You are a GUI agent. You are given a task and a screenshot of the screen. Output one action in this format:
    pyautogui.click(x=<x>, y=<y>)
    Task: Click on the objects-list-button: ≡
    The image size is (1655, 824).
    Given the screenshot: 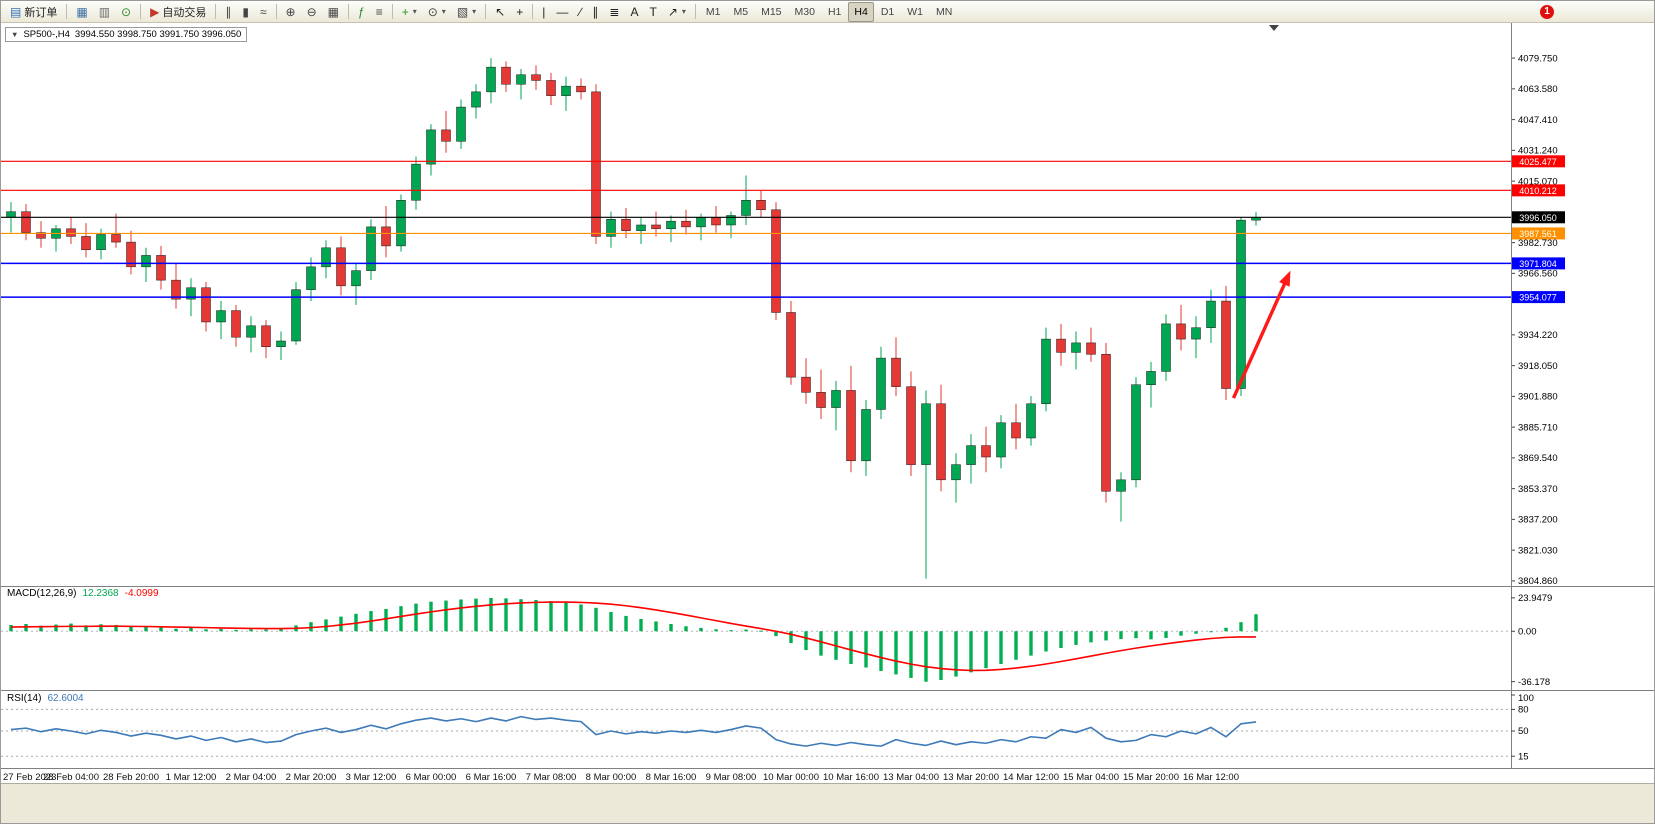 What is the action you would take?
    pyautogui.click(x=379, y=12)
    